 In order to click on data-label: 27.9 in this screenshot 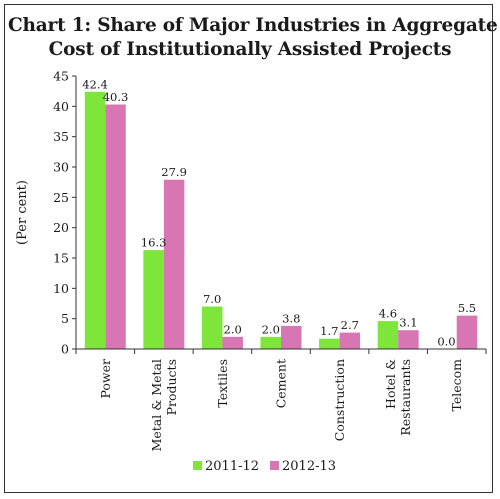, I will do `click(174, 172)`.